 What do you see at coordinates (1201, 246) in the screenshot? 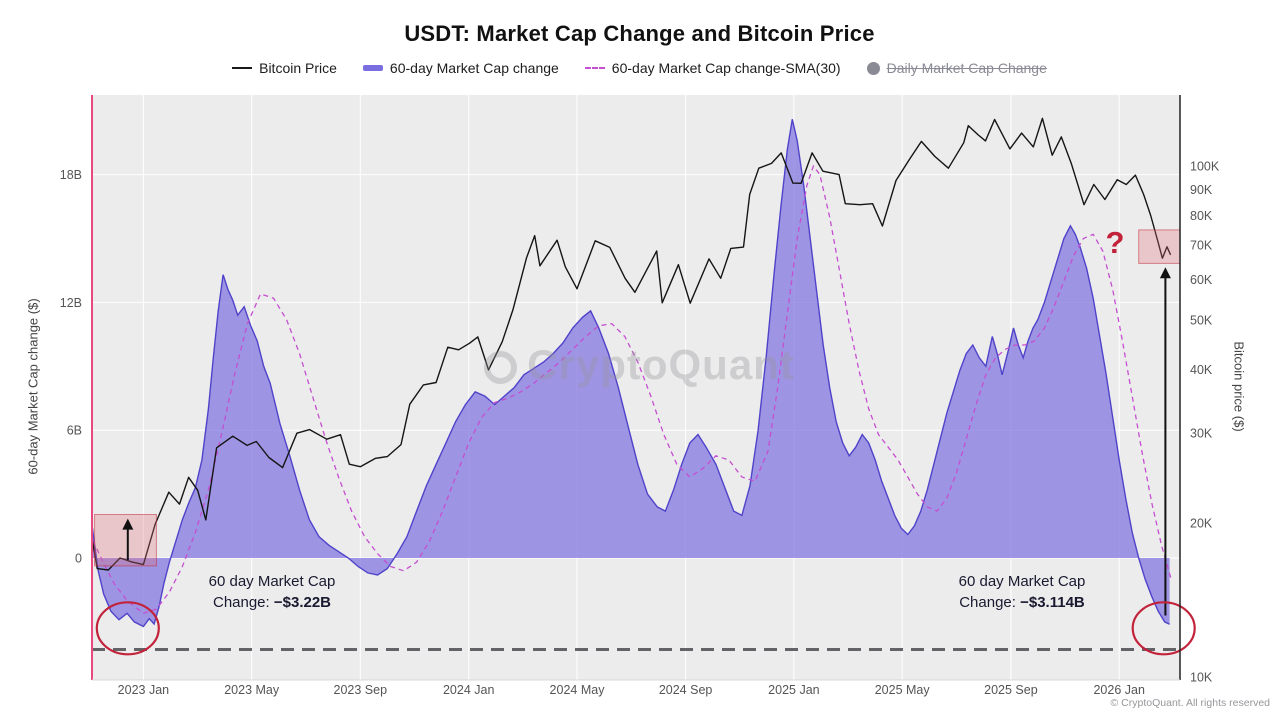
I see `right-axis-tick-label: 70K` at bounding box center [1201, 246].